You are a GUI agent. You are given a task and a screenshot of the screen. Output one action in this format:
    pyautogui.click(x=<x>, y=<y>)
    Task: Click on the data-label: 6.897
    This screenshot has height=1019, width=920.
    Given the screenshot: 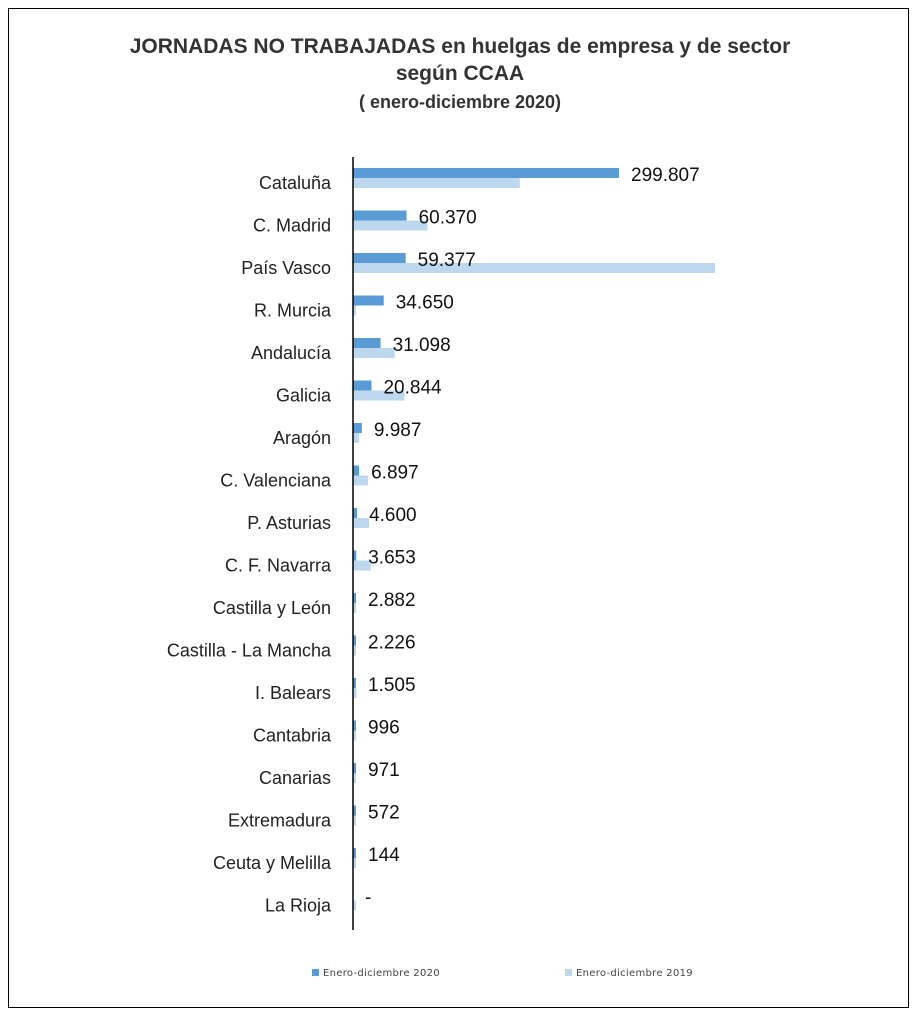 What is the action you would take?
    pyautogui.click(x=395, y=473)
    